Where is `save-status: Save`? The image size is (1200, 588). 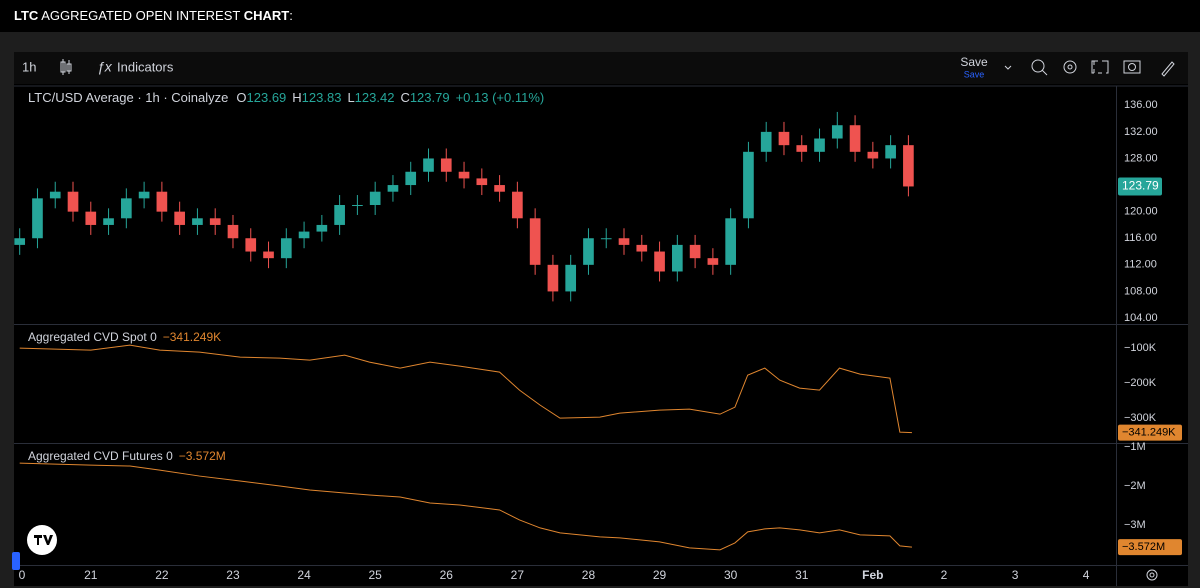 save-status: Save is located at coordinates (974, 74).